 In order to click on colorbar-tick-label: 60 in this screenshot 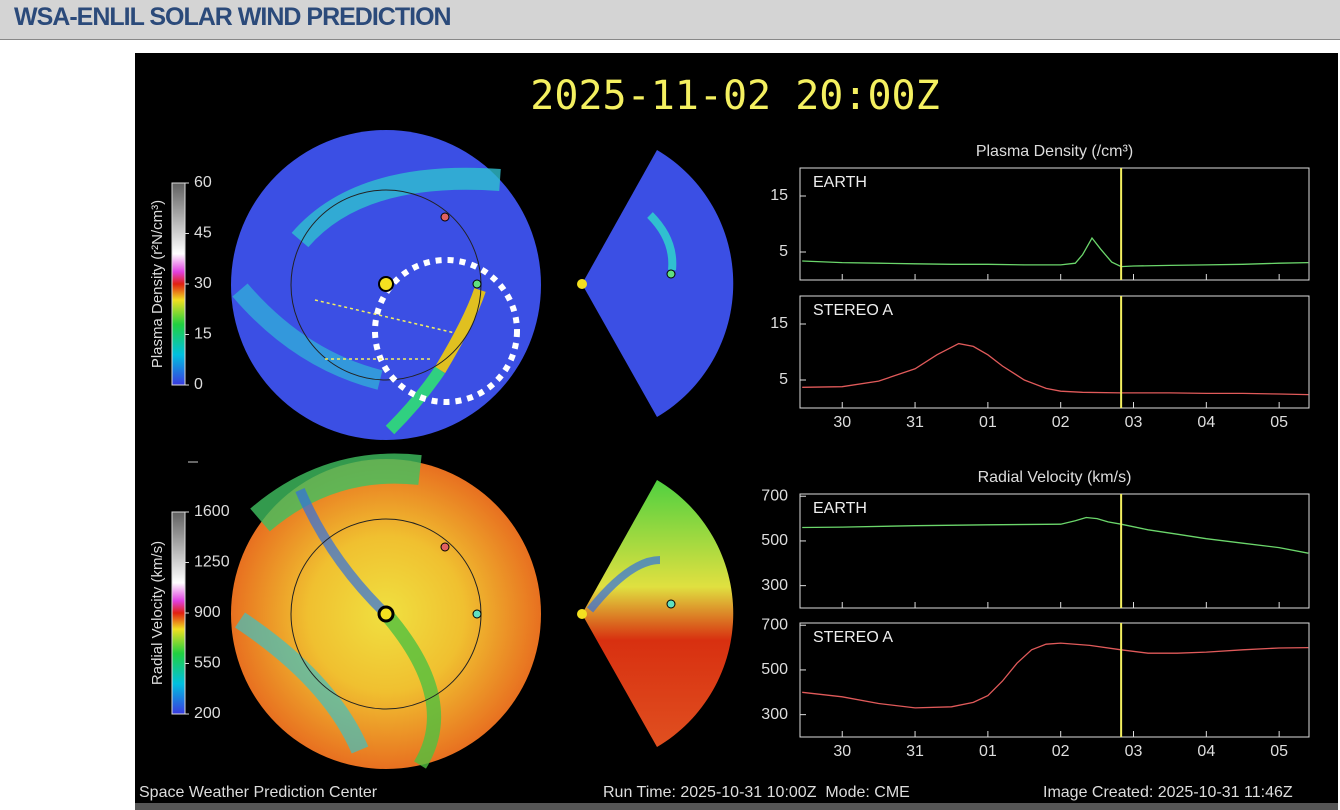, I will do `click(203, 182)`.